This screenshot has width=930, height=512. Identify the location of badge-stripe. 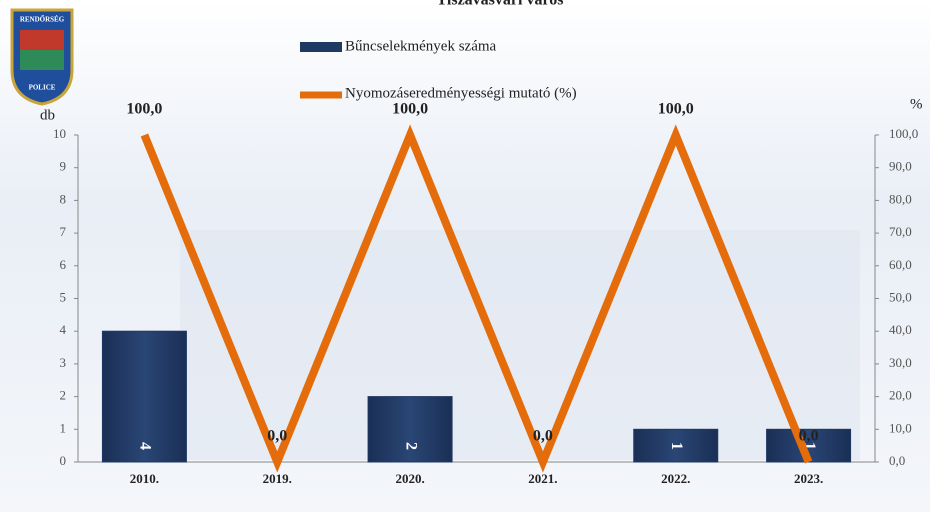
(42, 60).